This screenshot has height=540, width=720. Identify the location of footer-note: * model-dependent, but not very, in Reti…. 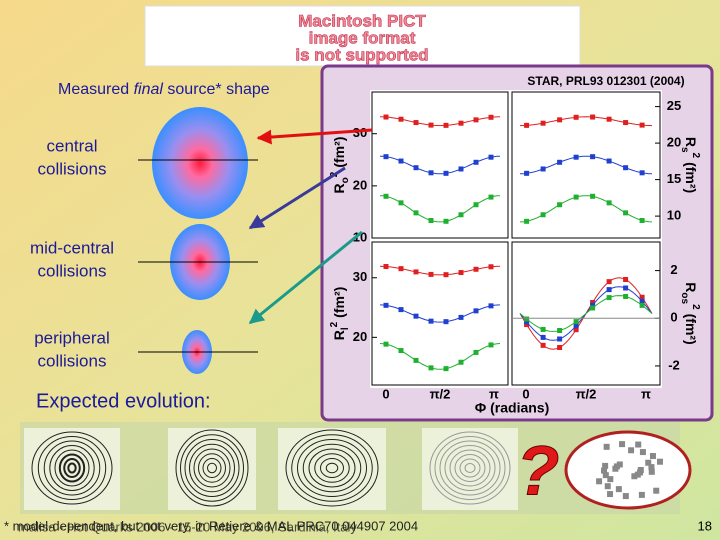
(211, 525).